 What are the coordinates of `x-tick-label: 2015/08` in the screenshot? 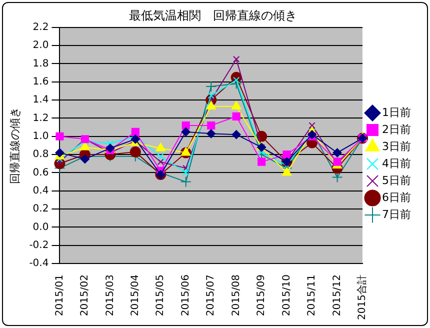 It's located at (236, 295).